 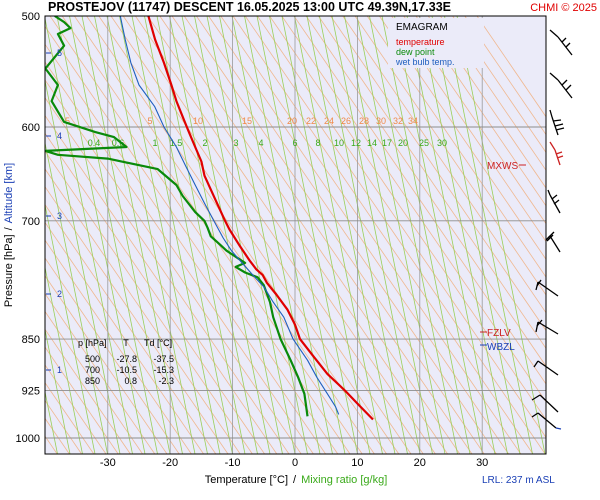 What do you see at coordinates (31, 340) in the screenshot?
I see `pressure-tick-label: 850` at bounding box center [31, 340].